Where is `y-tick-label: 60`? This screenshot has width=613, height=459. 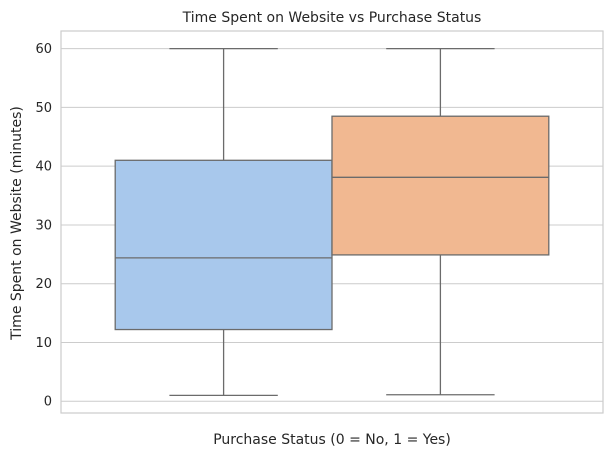 y-tick-label: 60 is located at coordinates (43, 49).